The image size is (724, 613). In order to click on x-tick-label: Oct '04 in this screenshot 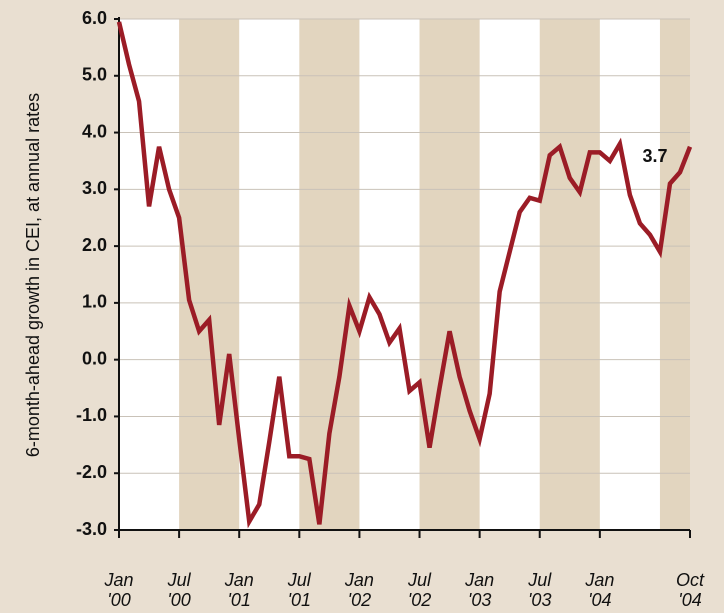, I will do `click(689, 590)`.